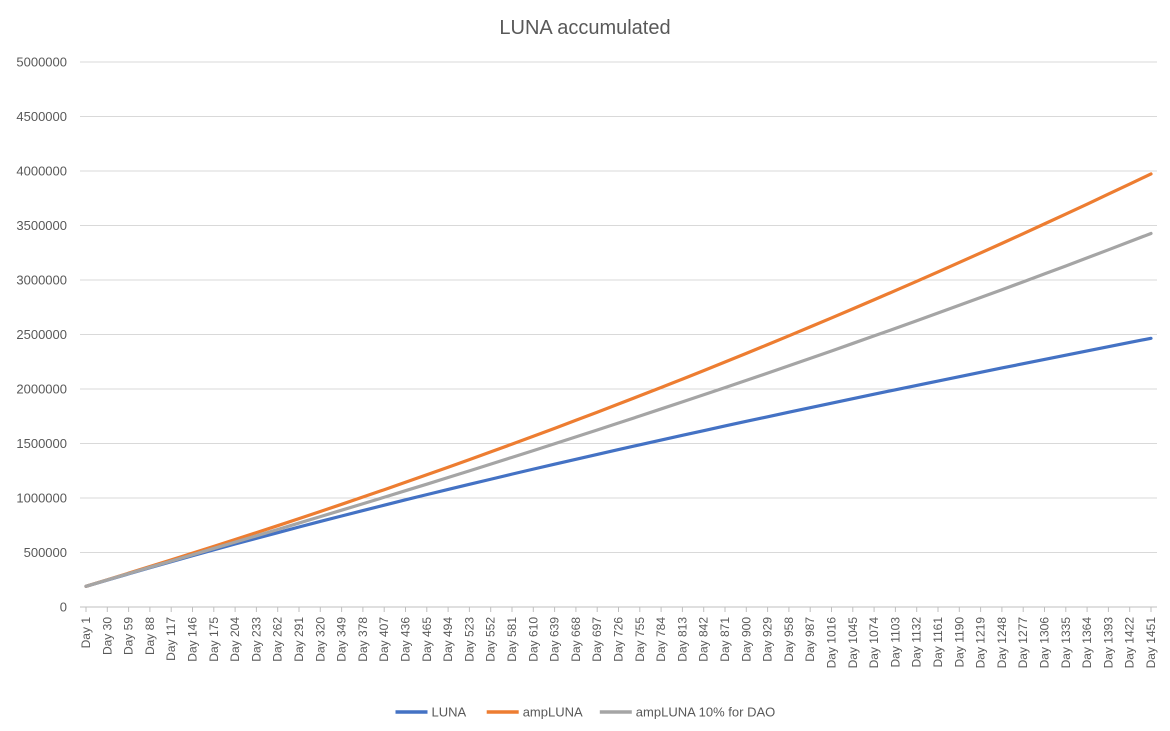  I want to click on y-tick-label: 3500000, so click(41, 225).